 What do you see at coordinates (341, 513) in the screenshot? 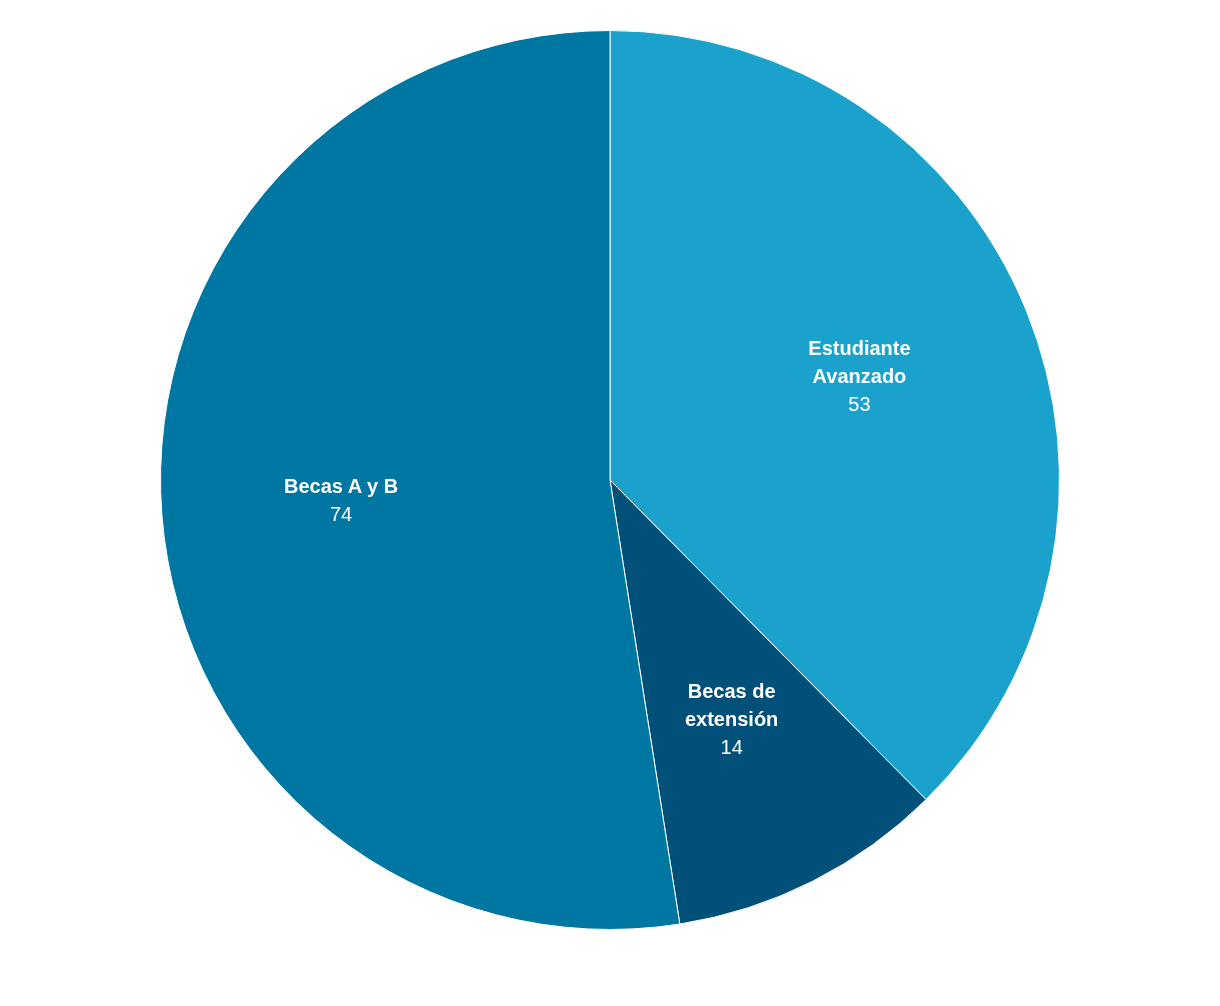
I see `data-label: 74` at bounding box center [341, 513].